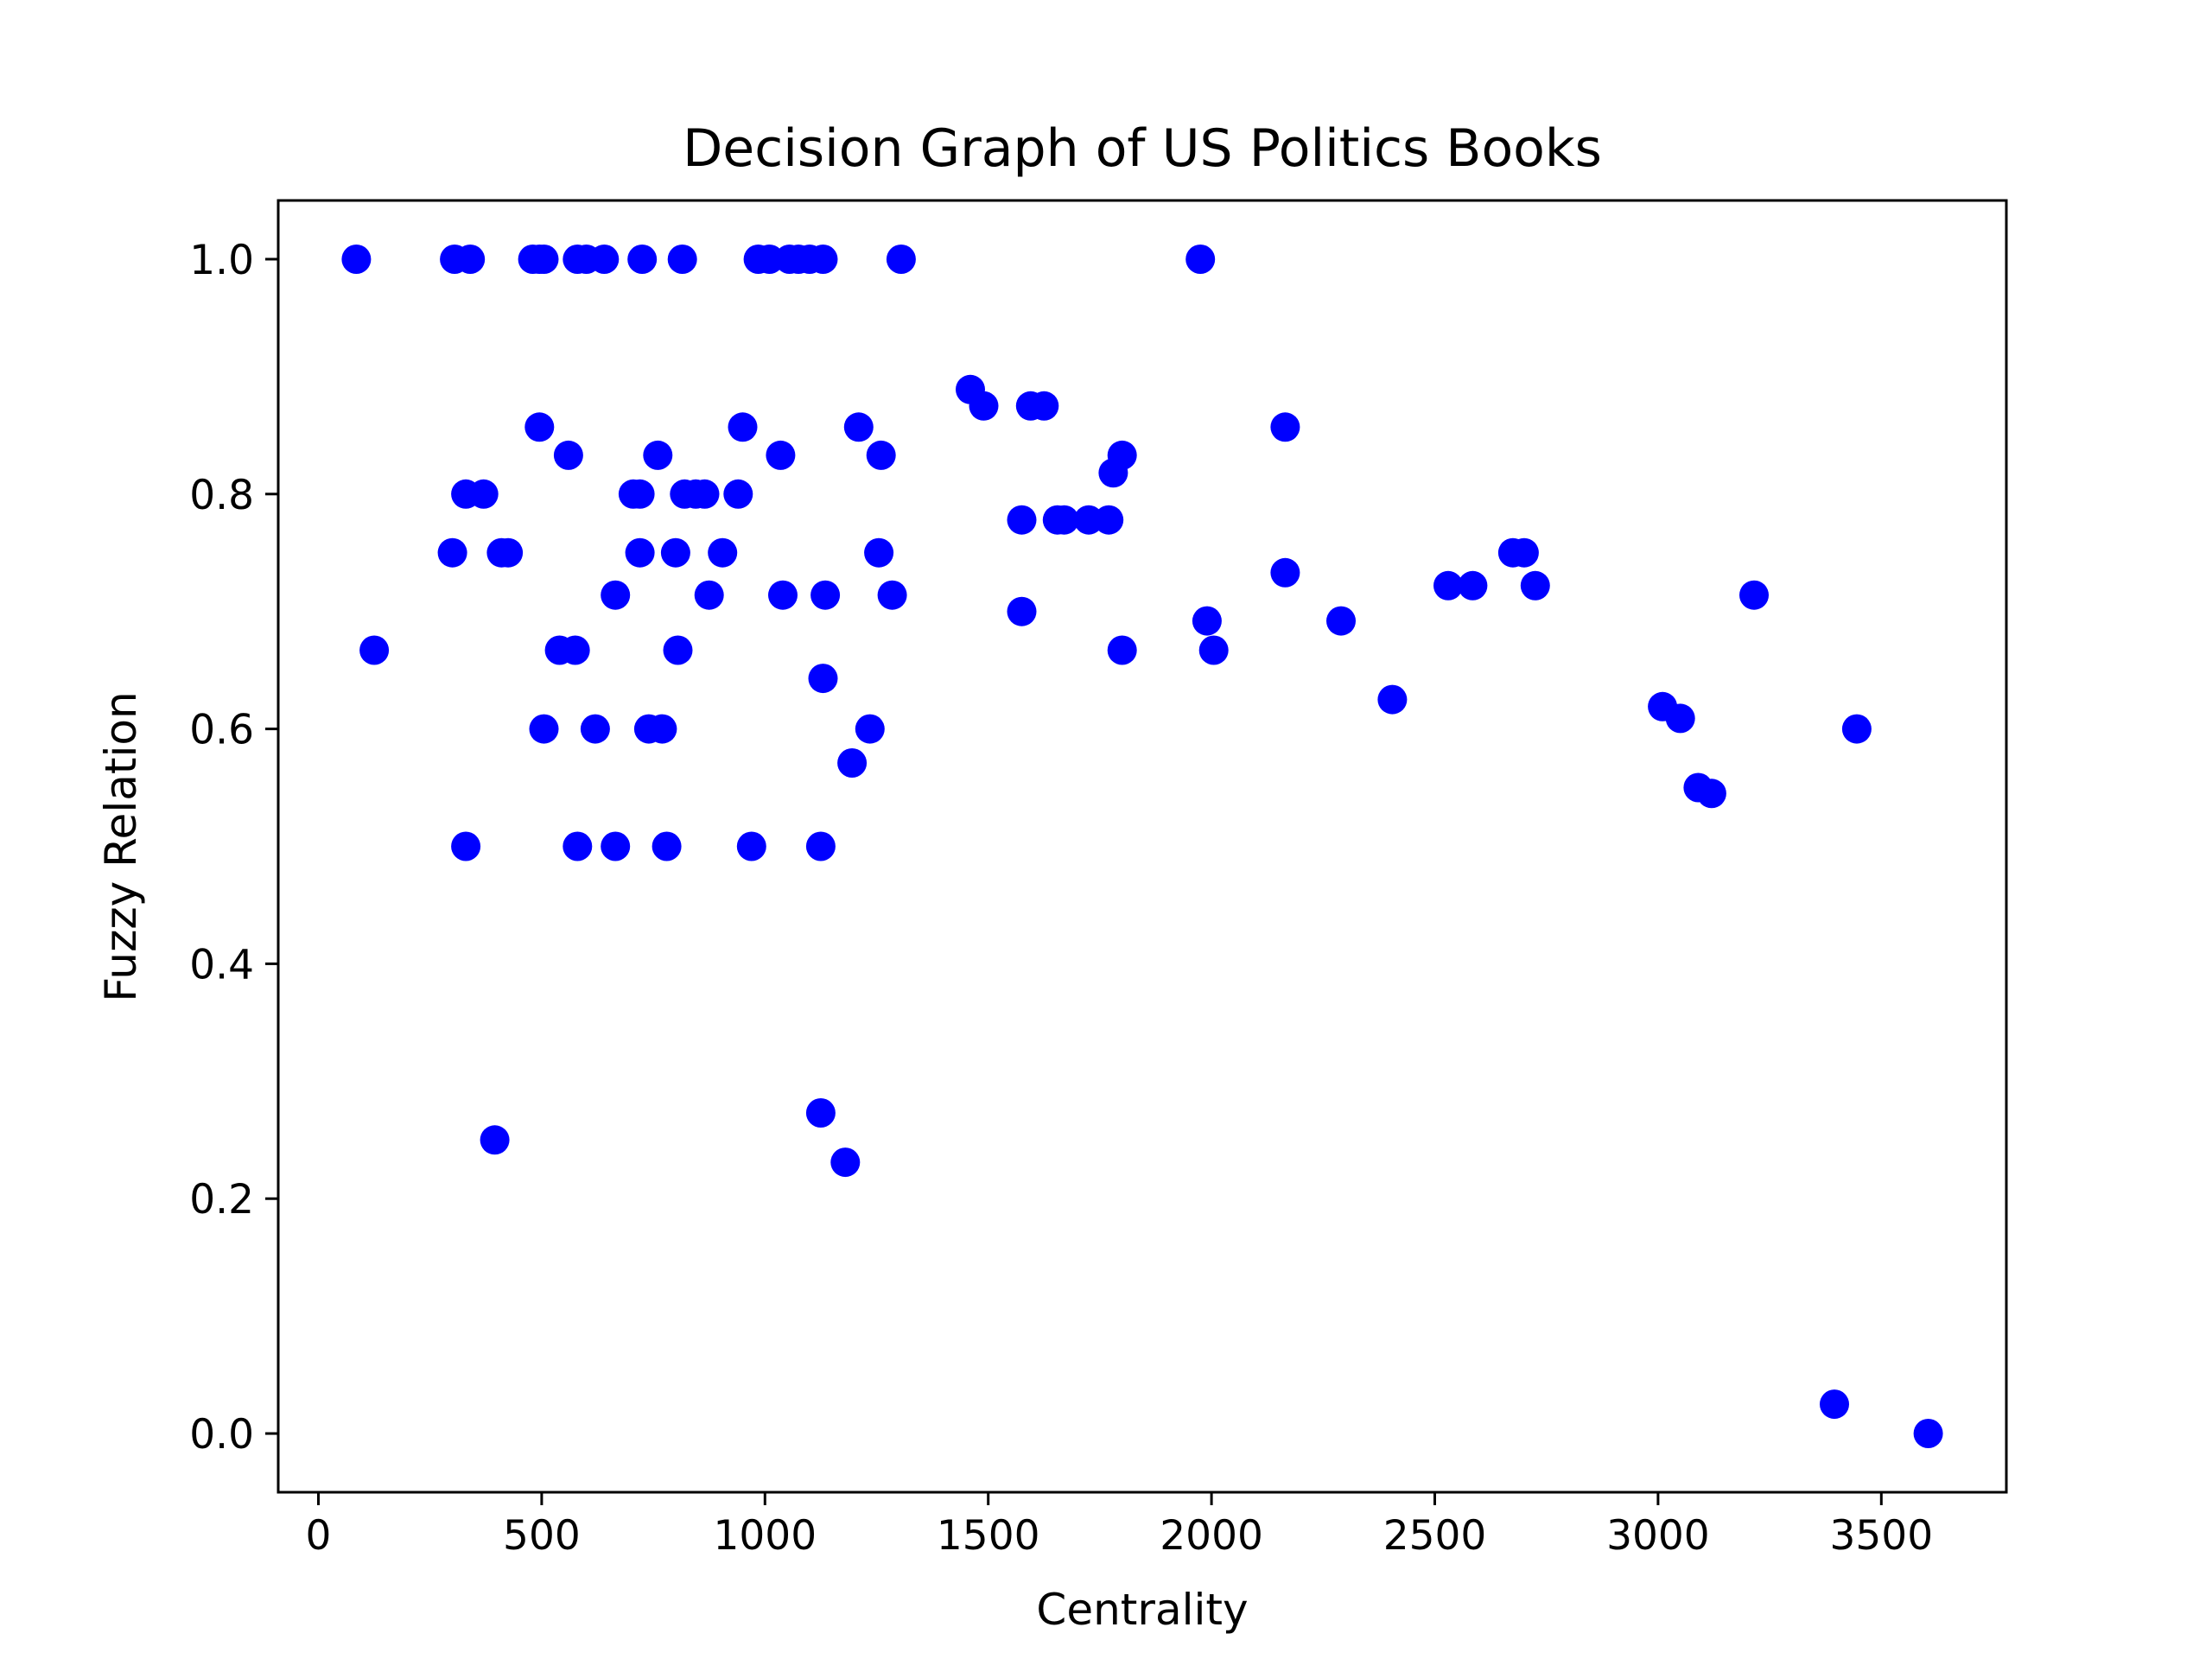 Image resolution: width=2212 pixels, height=1659 pixels. I want to click on y-tick-label: 0.4, so click(221, 964).